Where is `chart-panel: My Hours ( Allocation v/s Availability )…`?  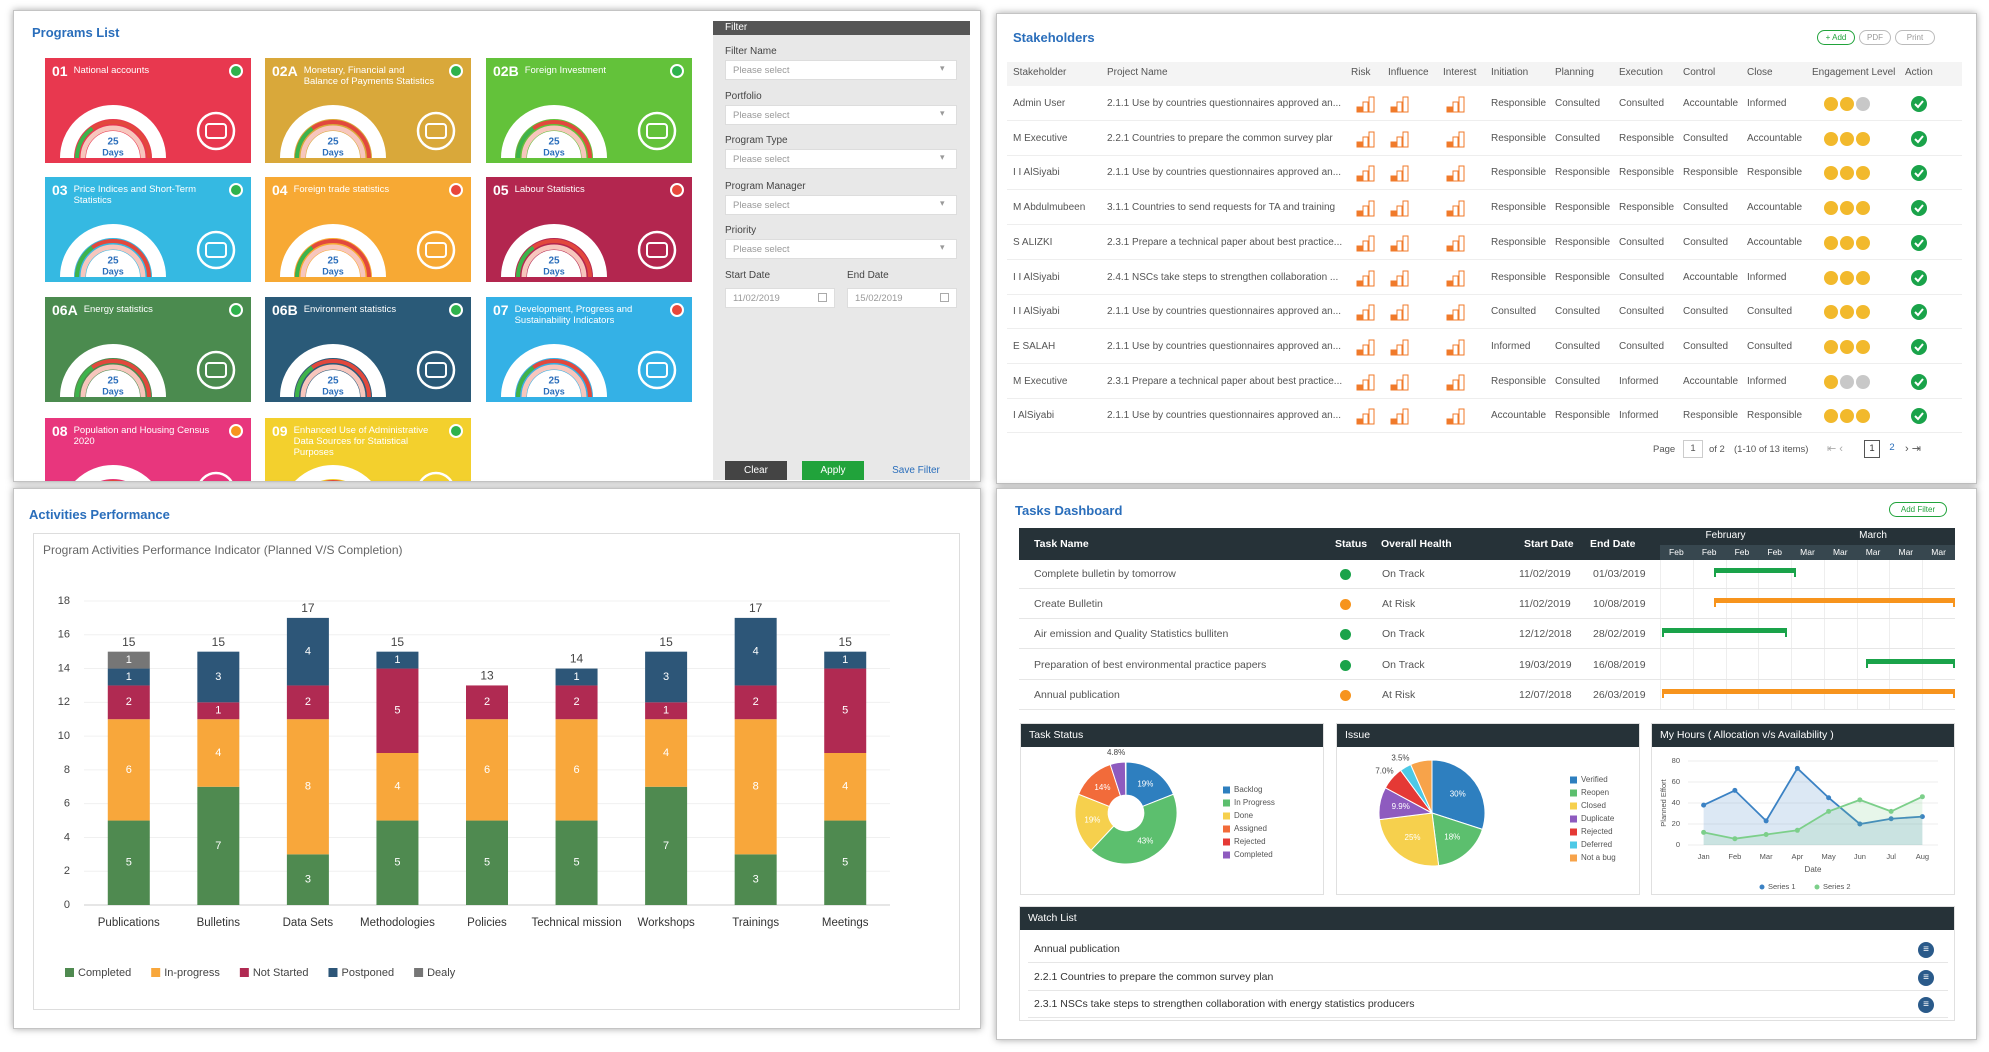
chart-panel: My Hours ( Allocation v/s Availability )… is located at coordinates (1803, 809).